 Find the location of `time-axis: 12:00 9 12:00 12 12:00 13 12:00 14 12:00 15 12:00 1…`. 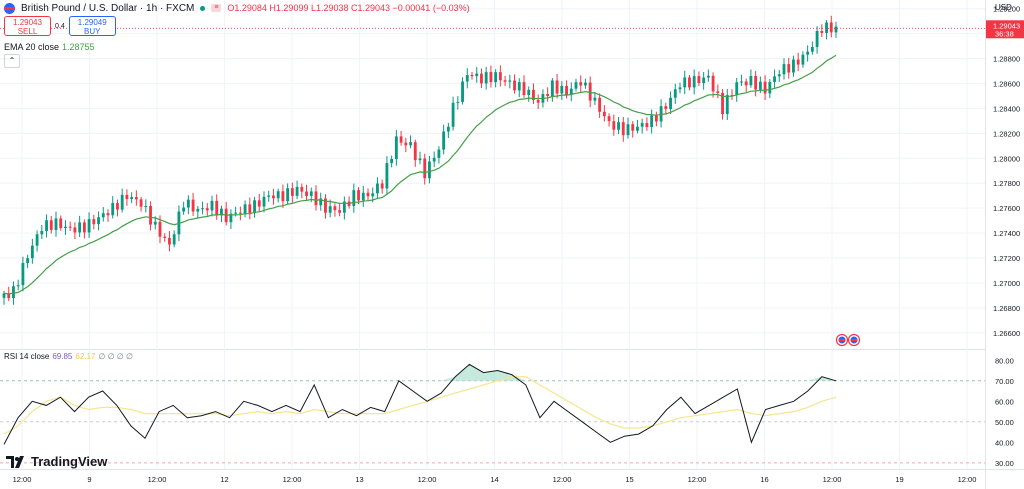

time-axis: 12:00 9 12:00 12 12:00 13 12:00 14 12:00 15 12:00 1… is located at coordinates (495, 479).